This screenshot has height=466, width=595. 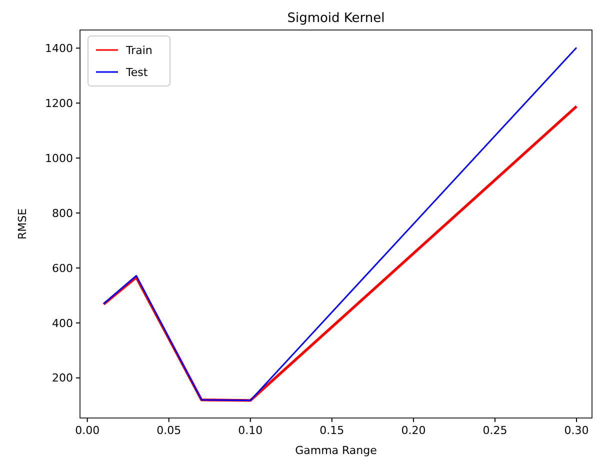 What do you see at coordinates (250, 430) in the screenshot?
I see `x-tick-label: 0.10` at bounding box center [250, 430].